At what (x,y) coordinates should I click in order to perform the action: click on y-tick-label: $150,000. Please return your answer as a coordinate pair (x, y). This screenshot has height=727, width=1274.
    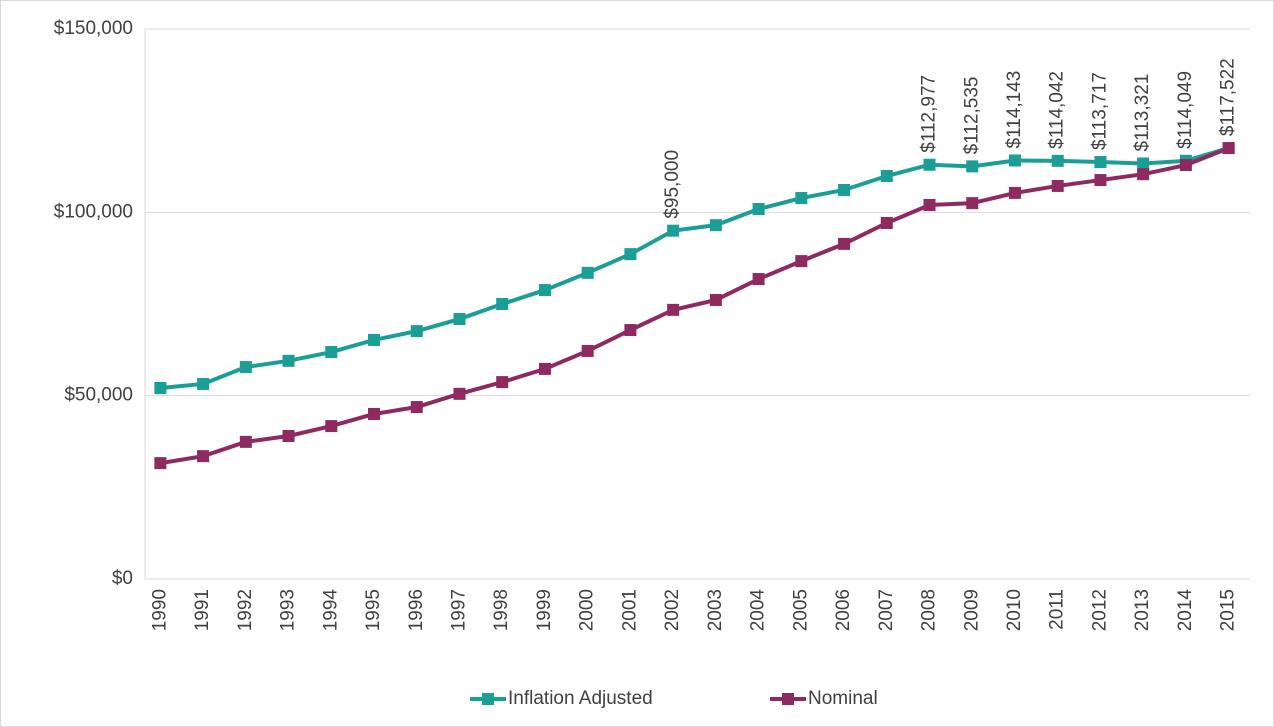
    Looking at the image, I should click on (93, 28).